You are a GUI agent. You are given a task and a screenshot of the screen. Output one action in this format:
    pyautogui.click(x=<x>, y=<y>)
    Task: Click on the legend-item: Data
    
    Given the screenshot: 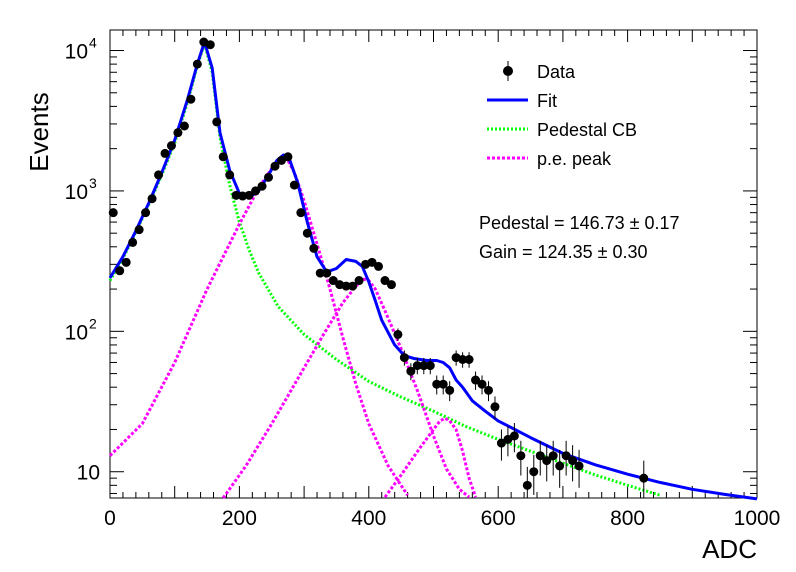 What is the action you would take?
    pyautogui.click(x=539, y=71)
    